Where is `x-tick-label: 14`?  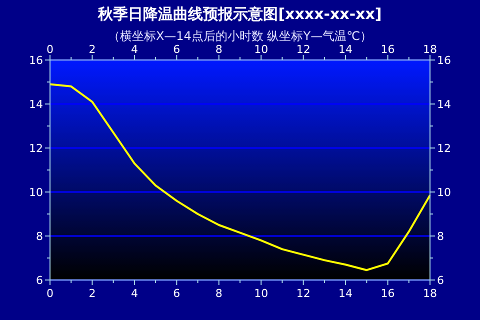
x-tick-label: 14 is located at coordinates (345, 49).